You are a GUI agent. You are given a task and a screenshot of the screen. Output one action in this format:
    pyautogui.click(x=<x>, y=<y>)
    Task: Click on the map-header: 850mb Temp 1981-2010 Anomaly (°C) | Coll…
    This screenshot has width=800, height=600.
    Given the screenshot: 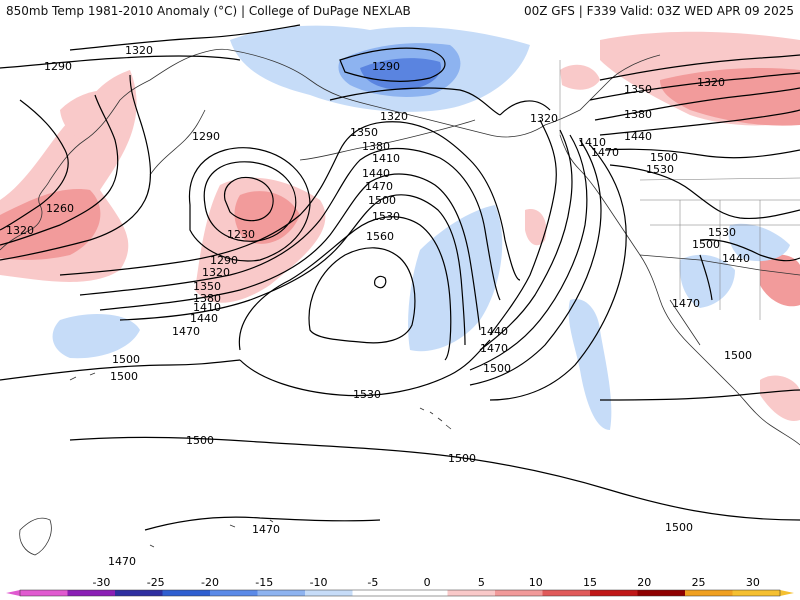 What is the action you would take?
    pyautogui.click(x=400, y=11)
    